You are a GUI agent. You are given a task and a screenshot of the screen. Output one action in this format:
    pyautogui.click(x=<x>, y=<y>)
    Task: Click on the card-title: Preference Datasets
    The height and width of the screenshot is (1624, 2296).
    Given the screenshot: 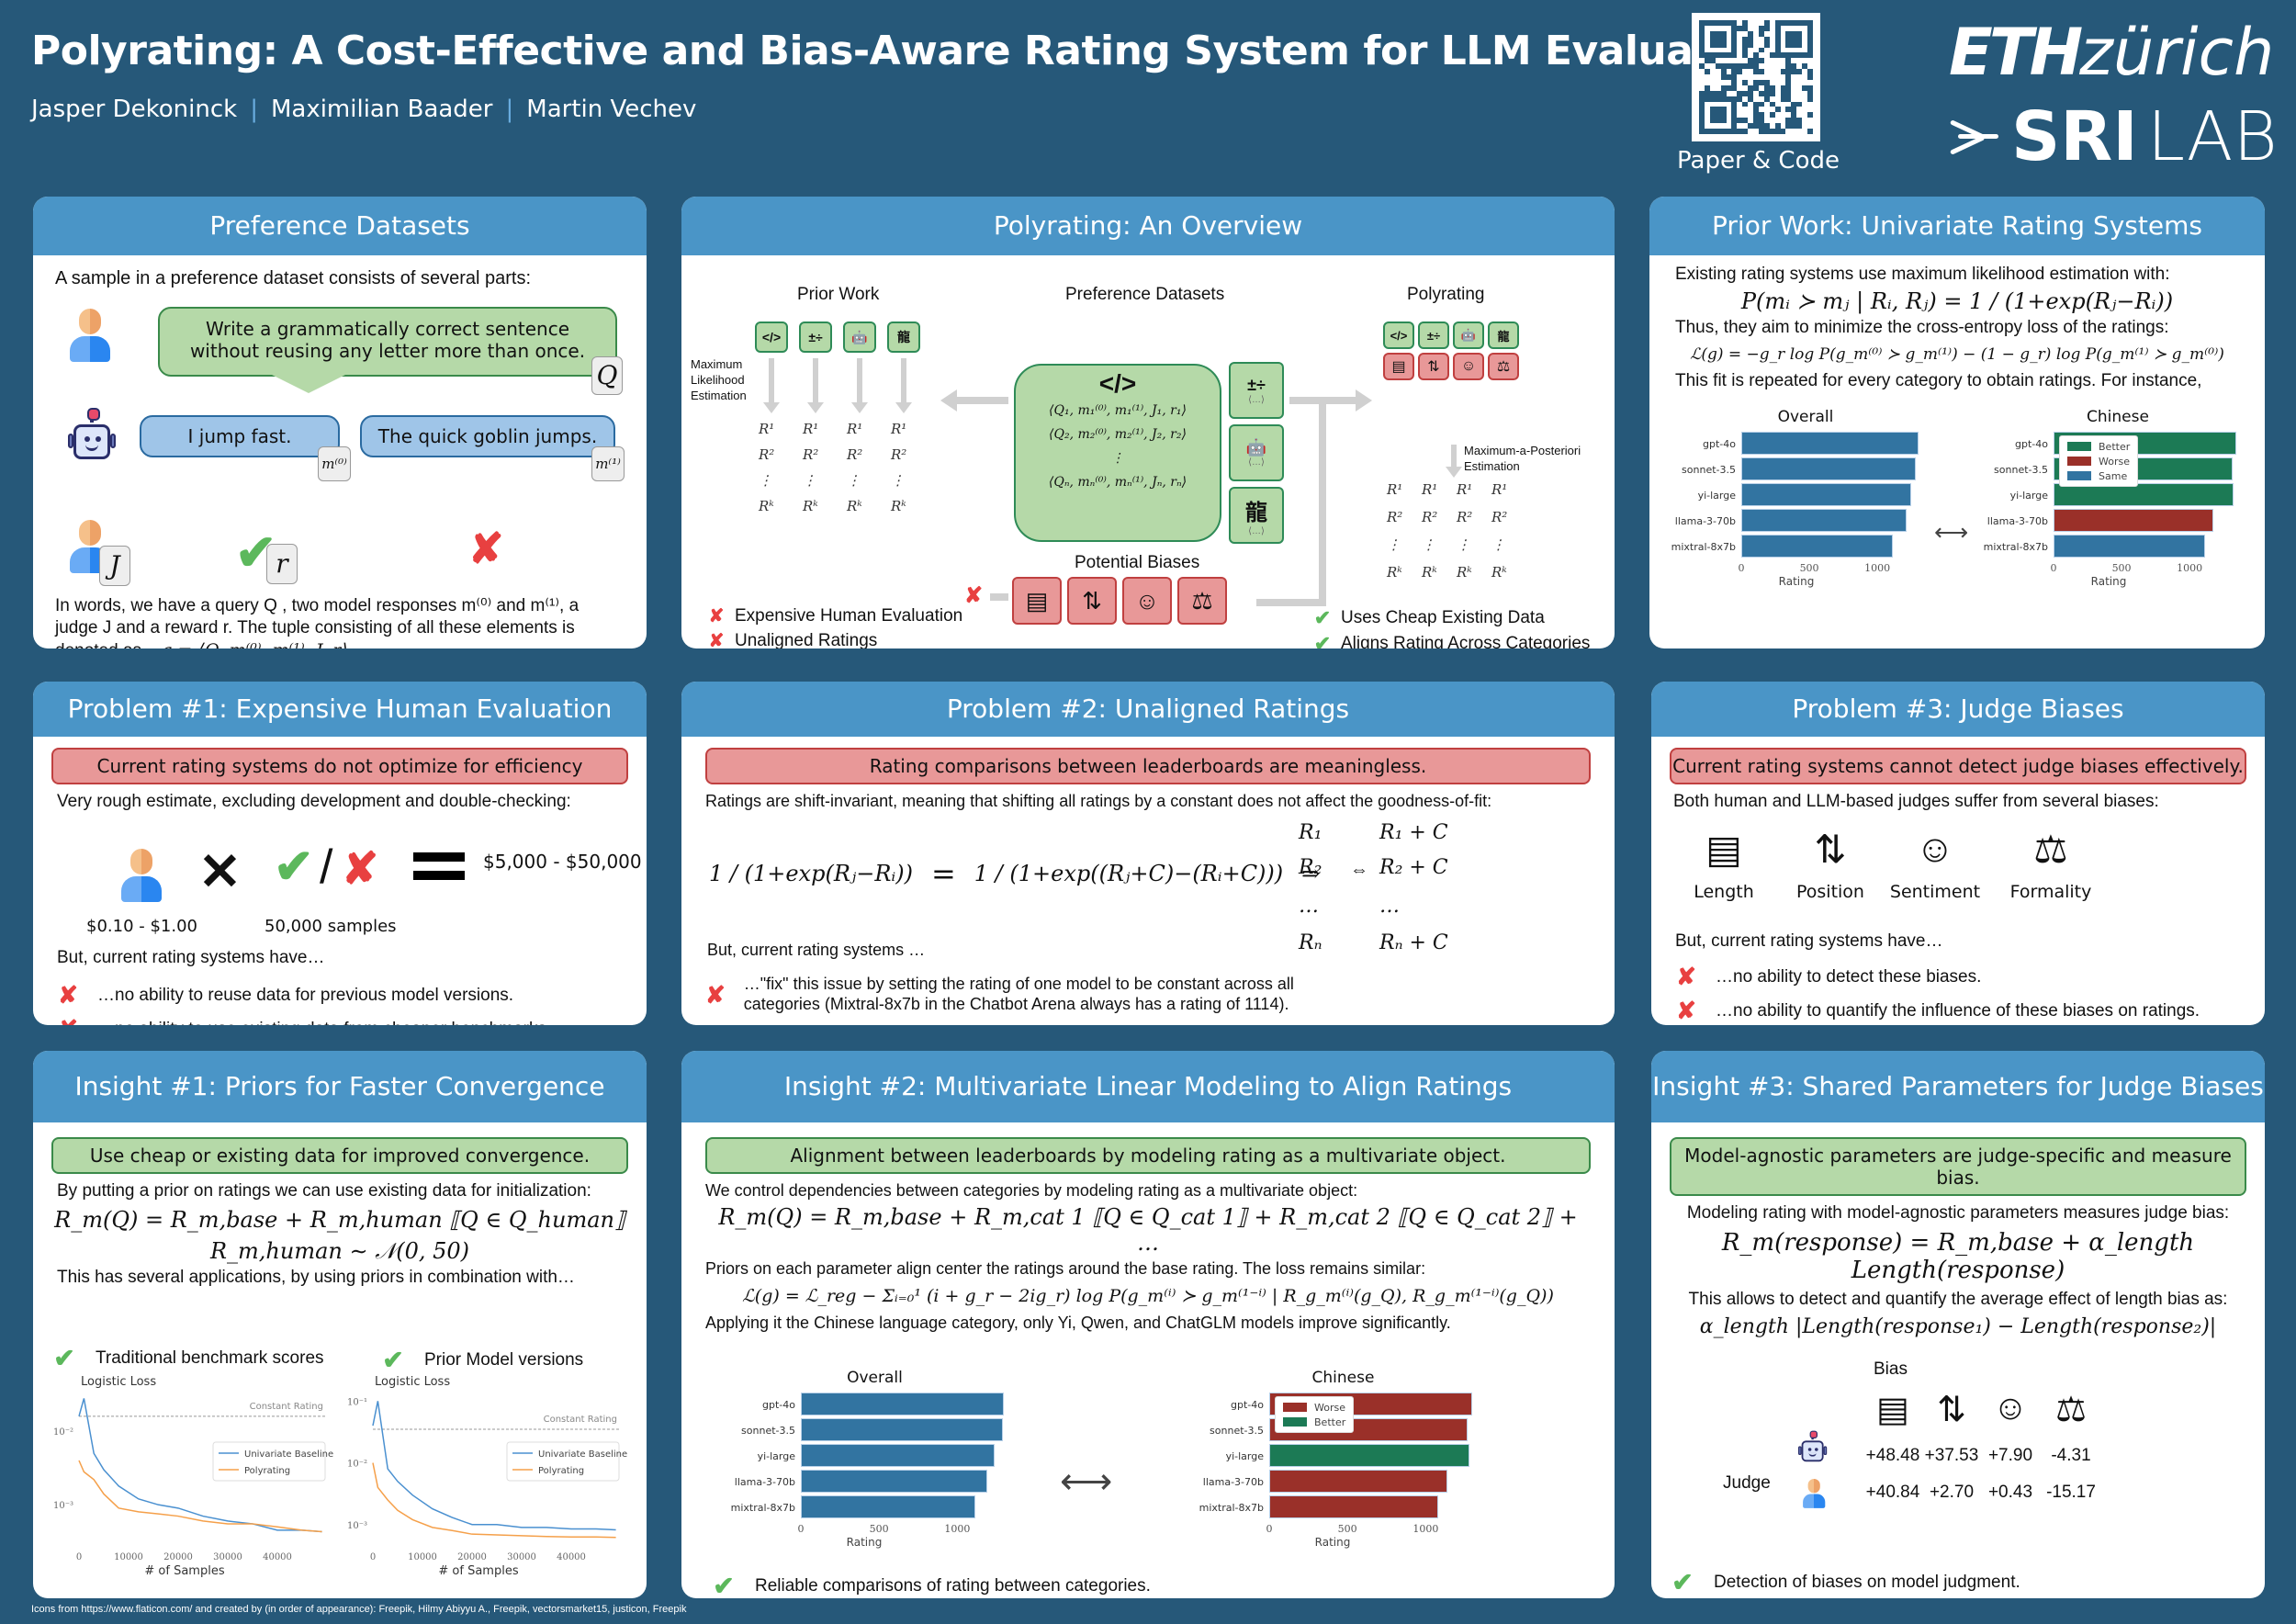 What is the action you would take?
    pyautogui.click(x=340, y=226)
    